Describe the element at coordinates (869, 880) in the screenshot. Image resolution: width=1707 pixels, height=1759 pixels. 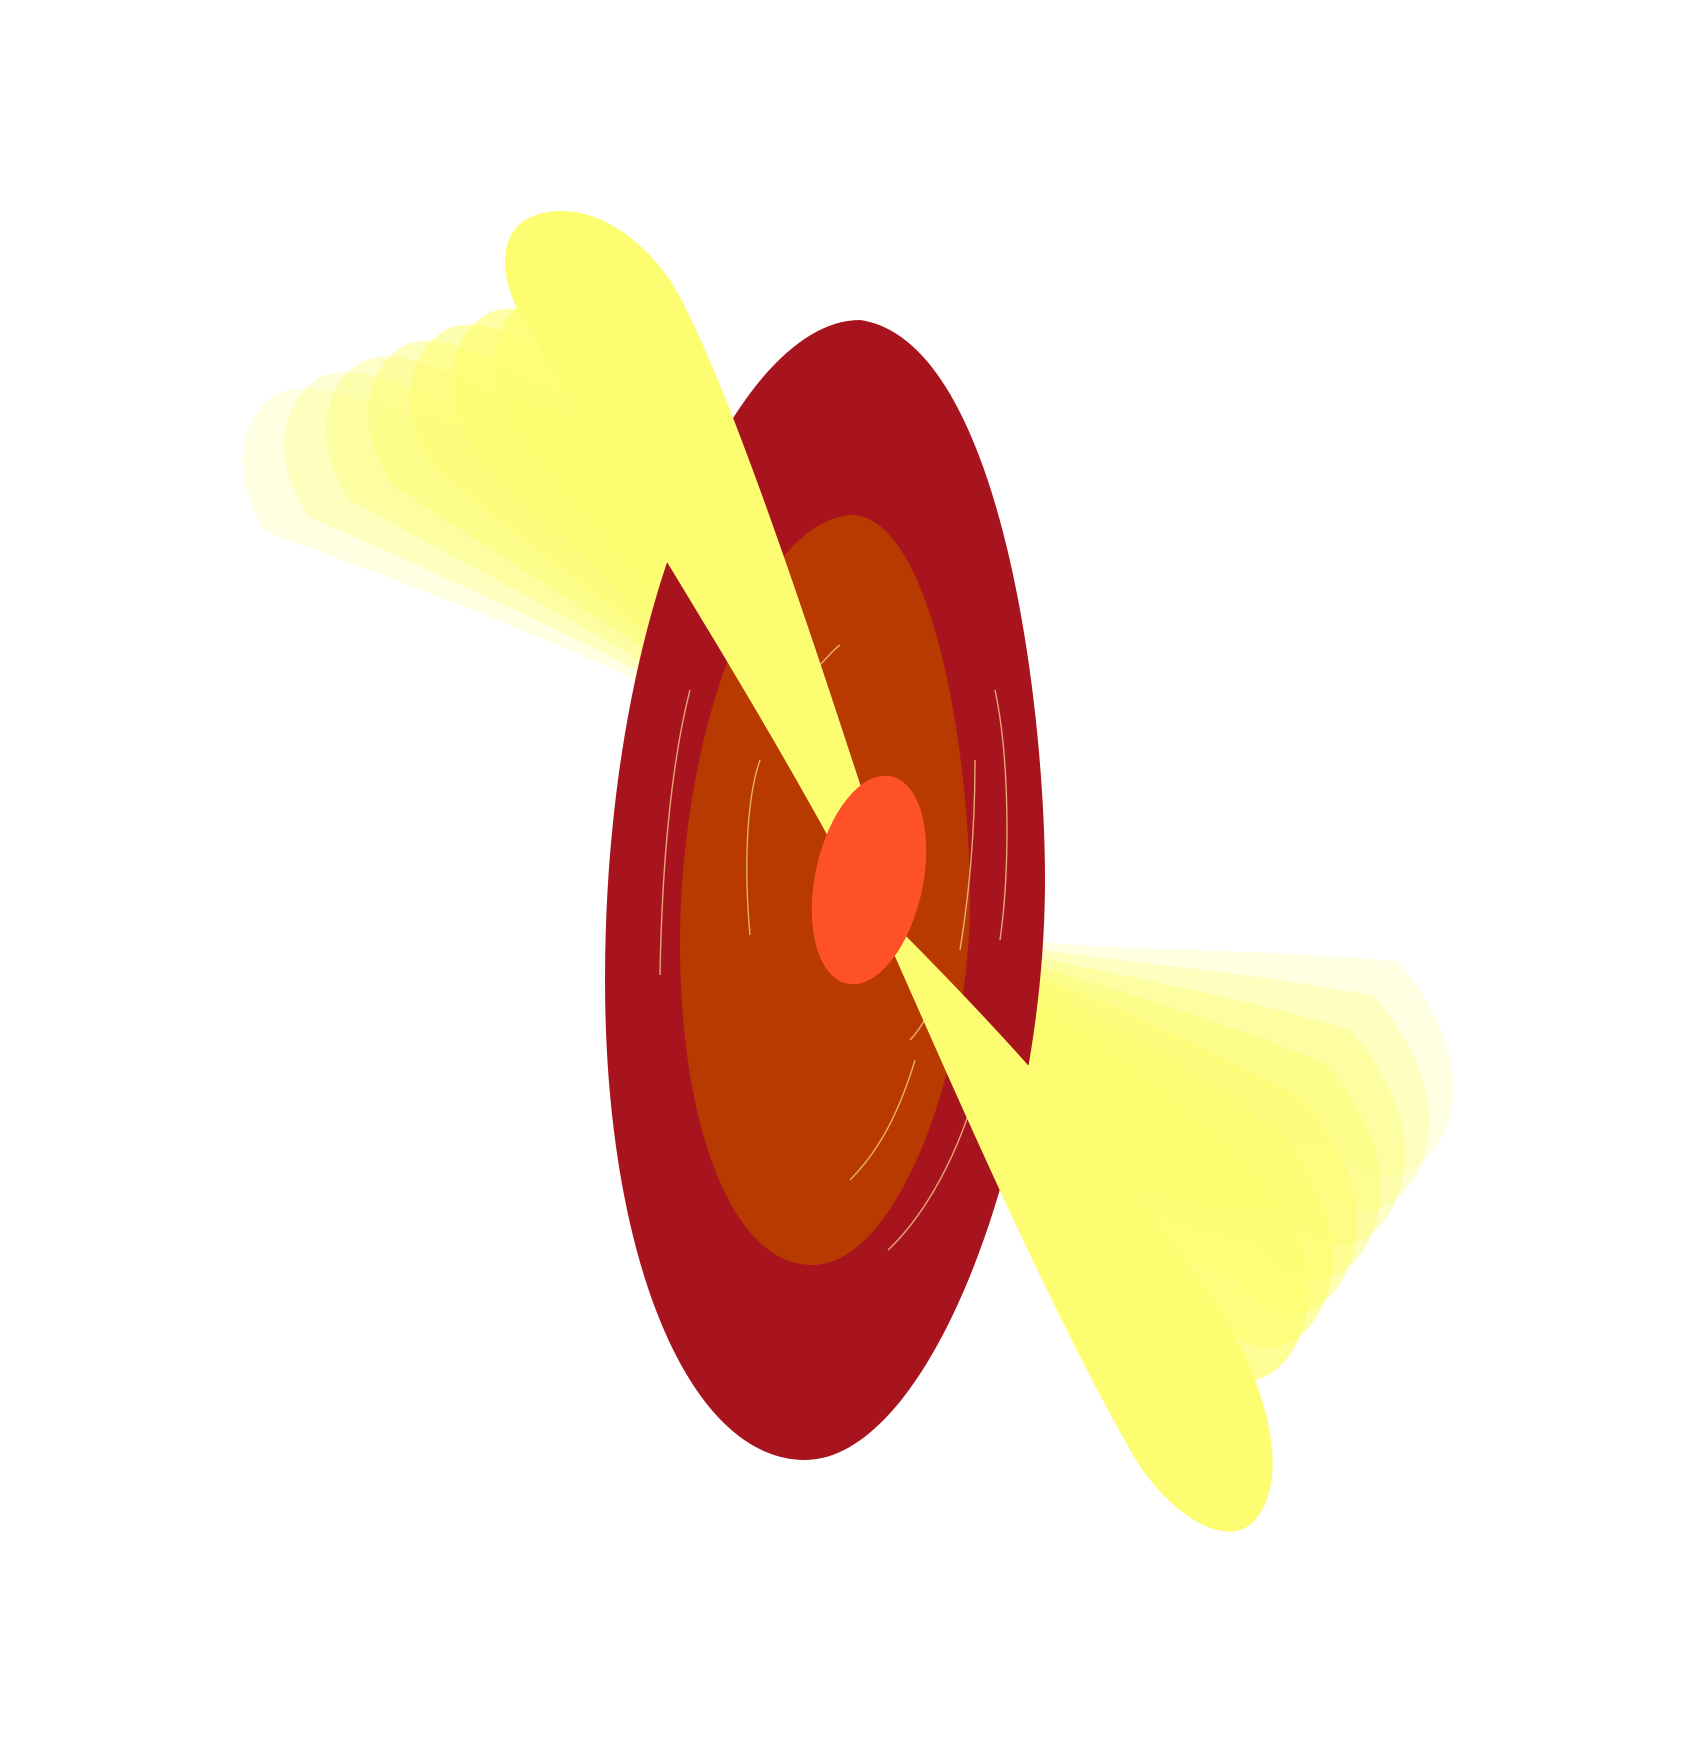
I see `core` at that location.